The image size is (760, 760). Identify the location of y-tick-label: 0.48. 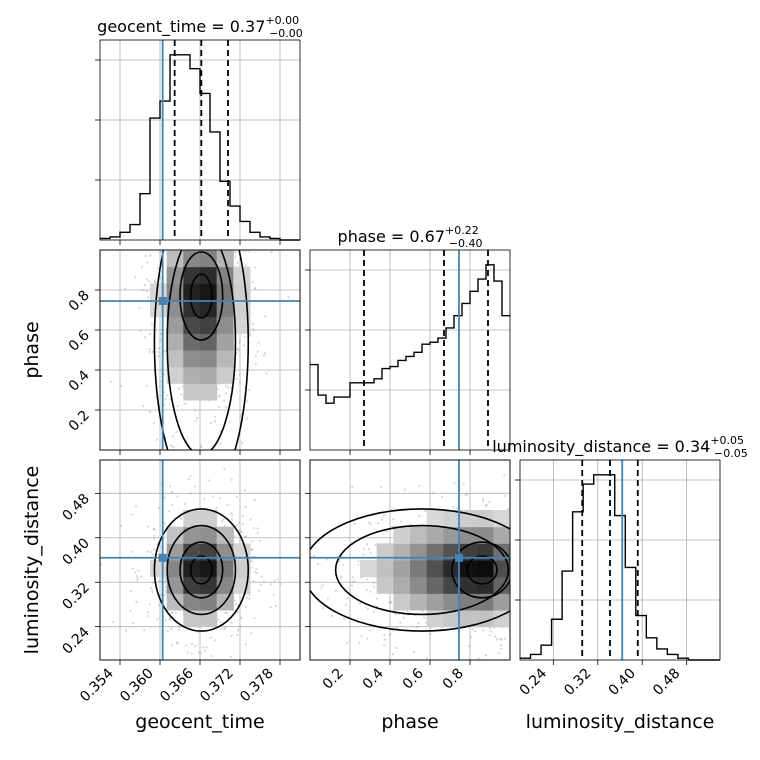
(75, 507).